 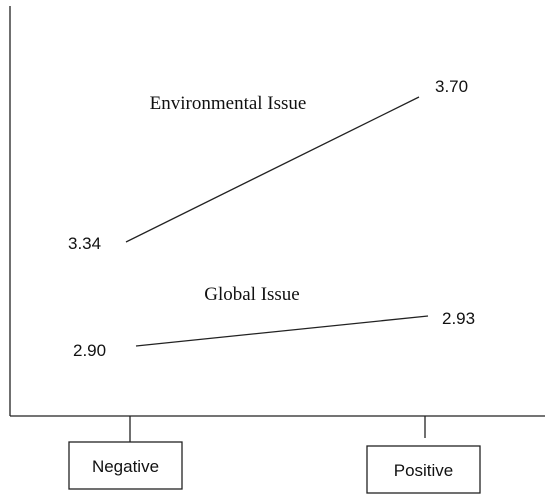 I want to click on positive-category-label: Positive, so click(x=424, y=470).